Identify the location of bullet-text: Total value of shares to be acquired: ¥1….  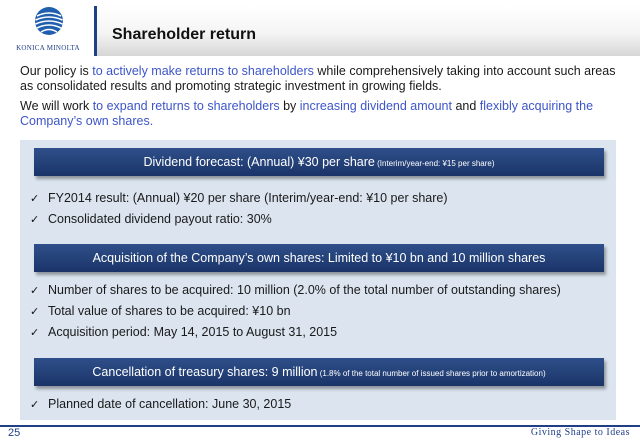
(169, 311).